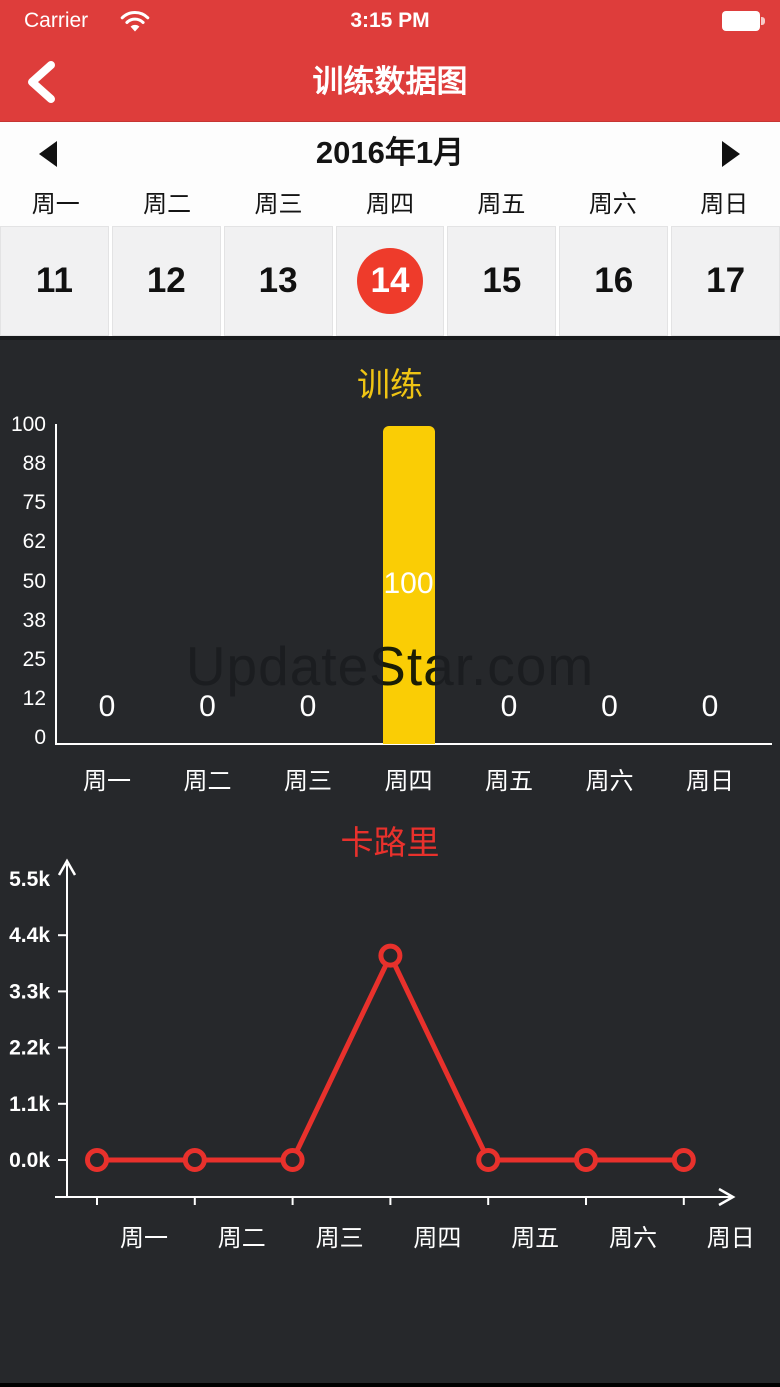  What do you see at coordinates (29, 1160) in the screenshot?
I see `y-axis-tick-label: 0.0k` at bounding box center [29, 1160].